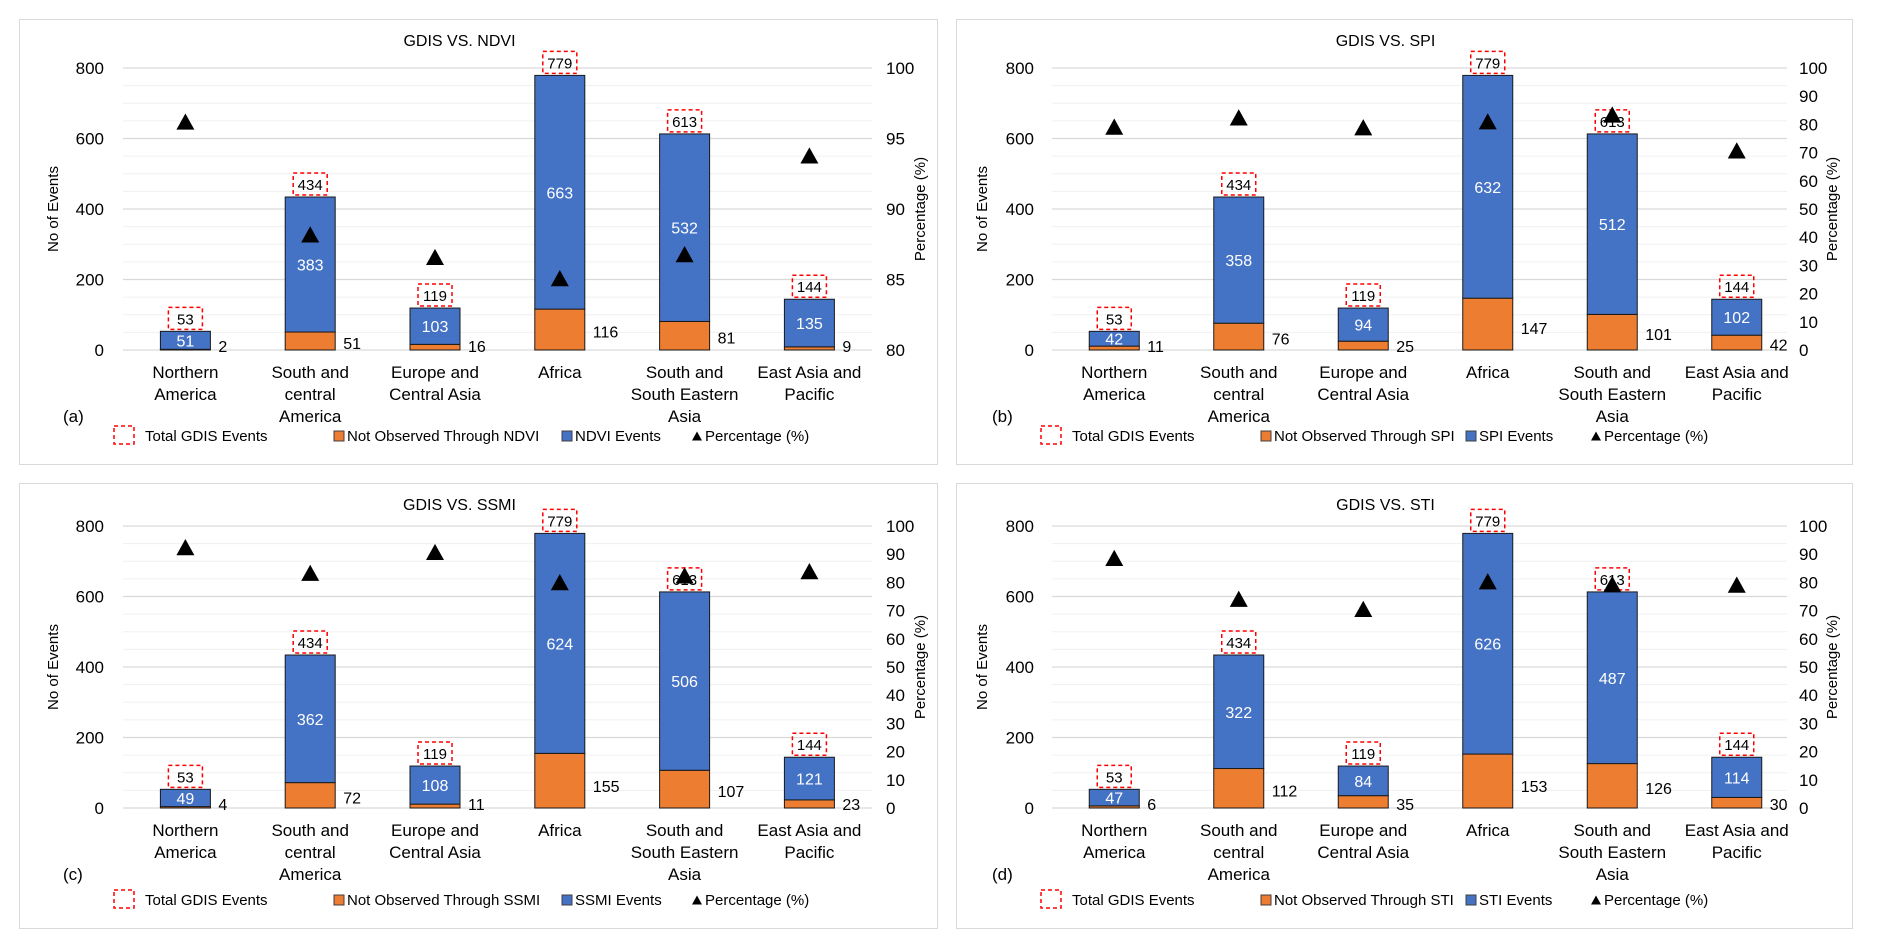 The image size is (1892, 947). Describe the element at coordinates (73, 416) in the screenshot. I see `panel-label: (a)` at that location.